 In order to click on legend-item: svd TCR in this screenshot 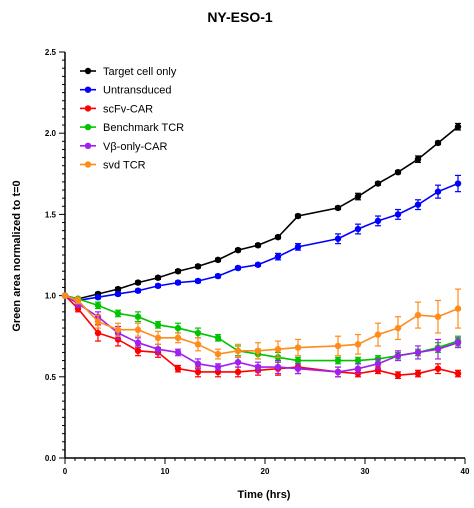, I will do `click(113, 166)`.